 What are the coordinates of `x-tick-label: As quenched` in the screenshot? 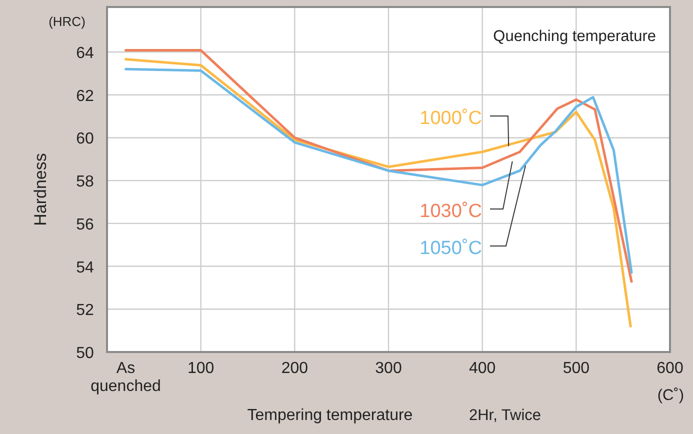 It's located at (125, 377).